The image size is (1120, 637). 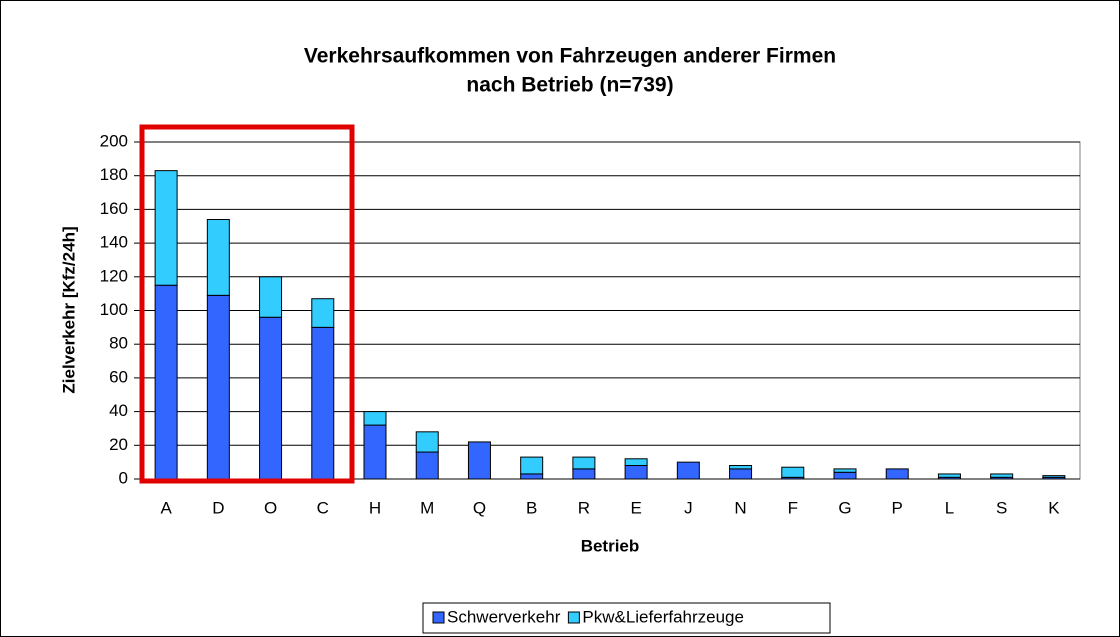 I want to click on x-tick-label: E, so click(x=635, y=507).